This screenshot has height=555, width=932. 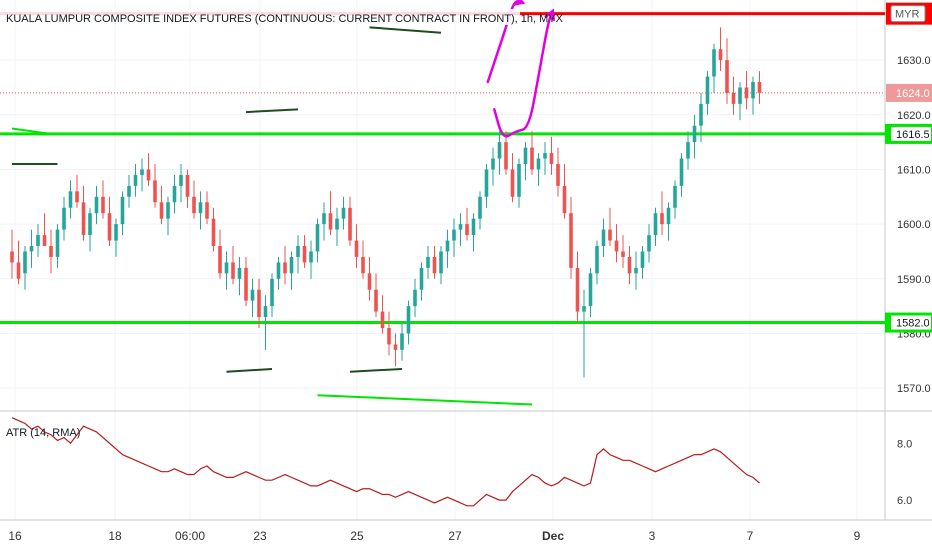 I want to click on projection-path, so click(x=524, y=73).